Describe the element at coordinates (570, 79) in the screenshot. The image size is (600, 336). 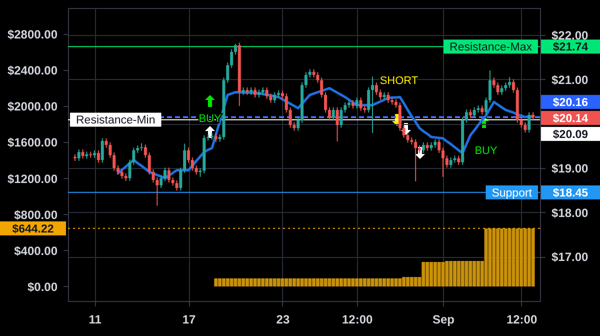
I see `y2-tick-label: $21.00` at that location.